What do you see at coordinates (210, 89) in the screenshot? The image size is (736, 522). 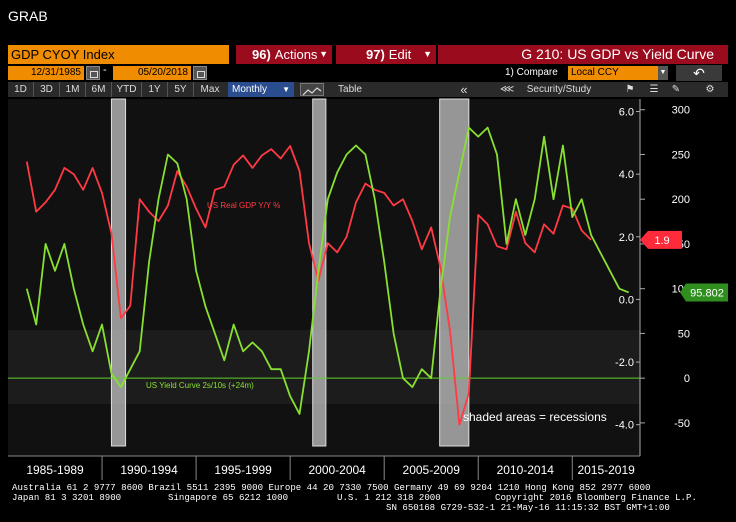 I see `period-max: Max` at bounding box center [210, 89].